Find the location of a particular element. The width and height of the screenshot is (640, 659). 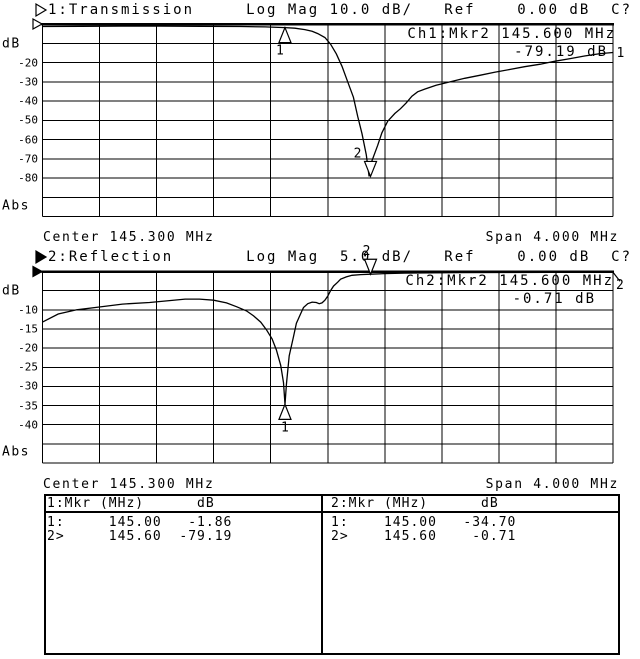

y-tick-label-Ch2--25: -25 is located at coordinates (28, 367).